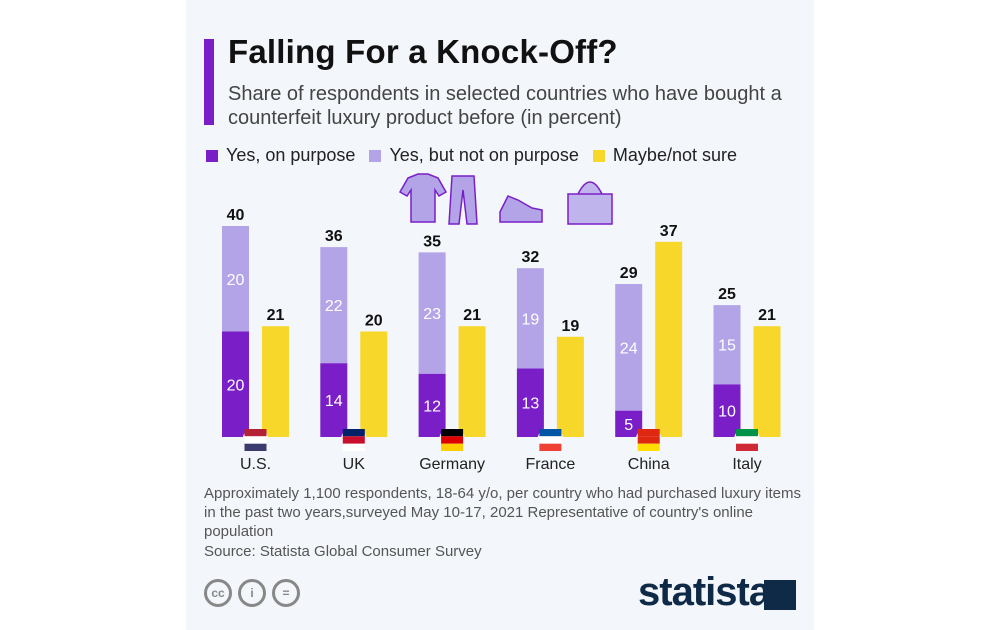 The height and width of the screenshot is (630, 1000). Describe the element at coordinates (334, 236) in the screenshot. I see `total-label: 36` at that location.